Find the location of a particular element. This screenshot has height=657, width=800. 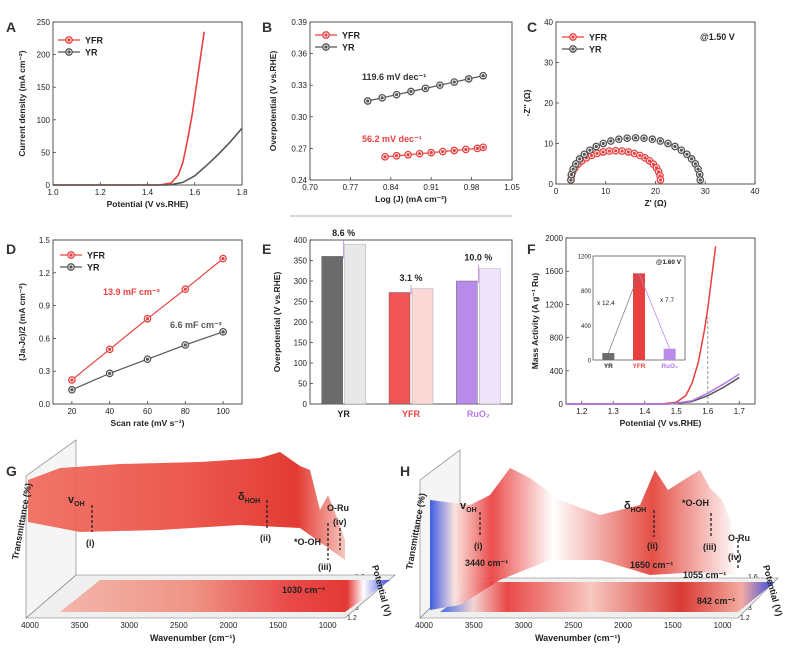

b-ytick-label: 0.30 is located at coordinates (299, 117).